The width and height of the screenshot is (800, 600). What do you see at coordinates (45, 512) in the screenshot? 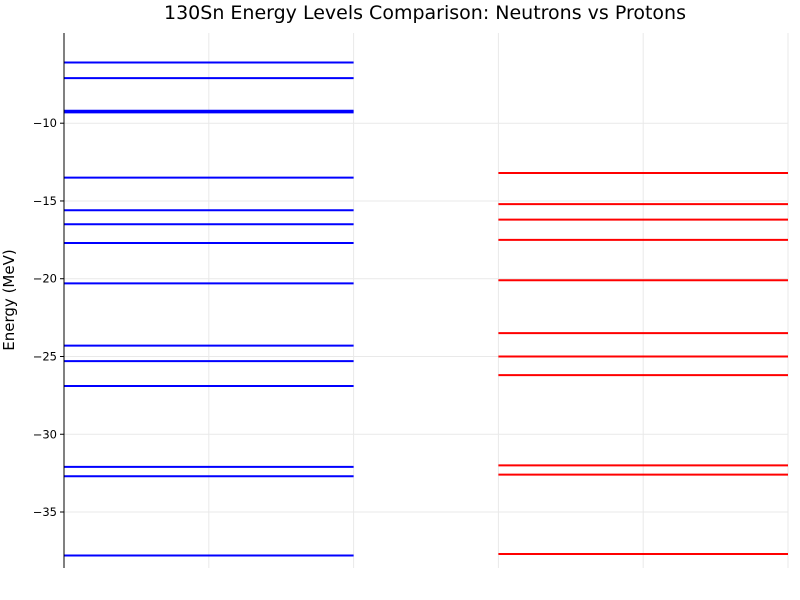
I see `y-tick-label: −35` at bounding box center [45, 512].